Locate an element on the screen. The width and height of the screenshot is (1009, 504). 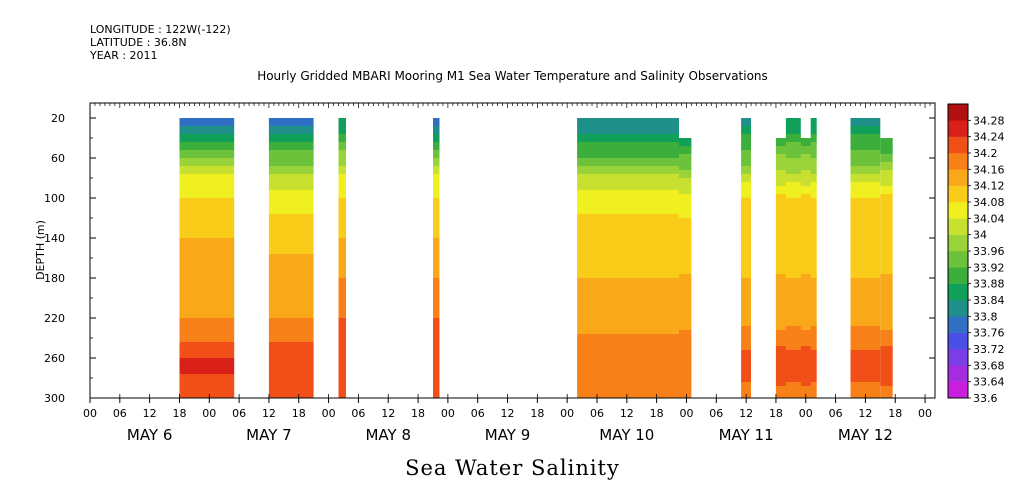
y-axis-title: DEPTH (m) is located at coordinates (40, 250).